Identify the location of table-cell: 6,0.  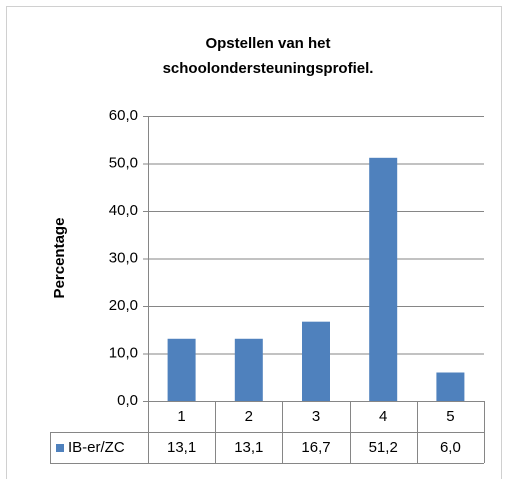
(450, 447).